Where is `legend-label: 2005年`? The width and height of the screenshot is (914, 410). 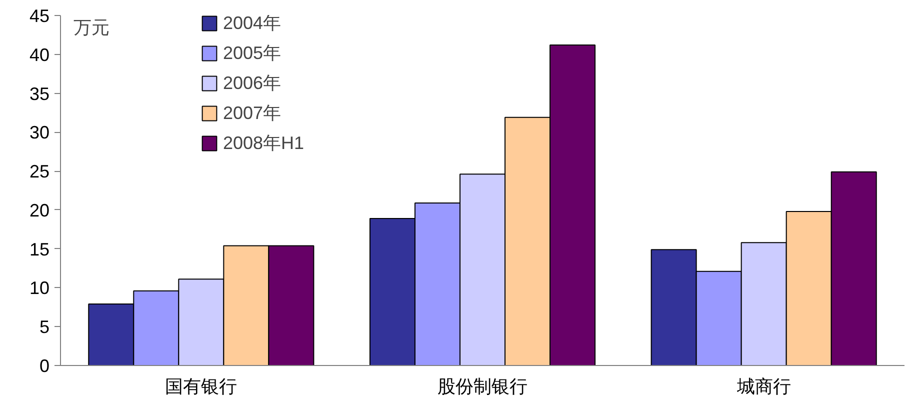
legend-label: 2005年 is located at coordinates (252, 53).